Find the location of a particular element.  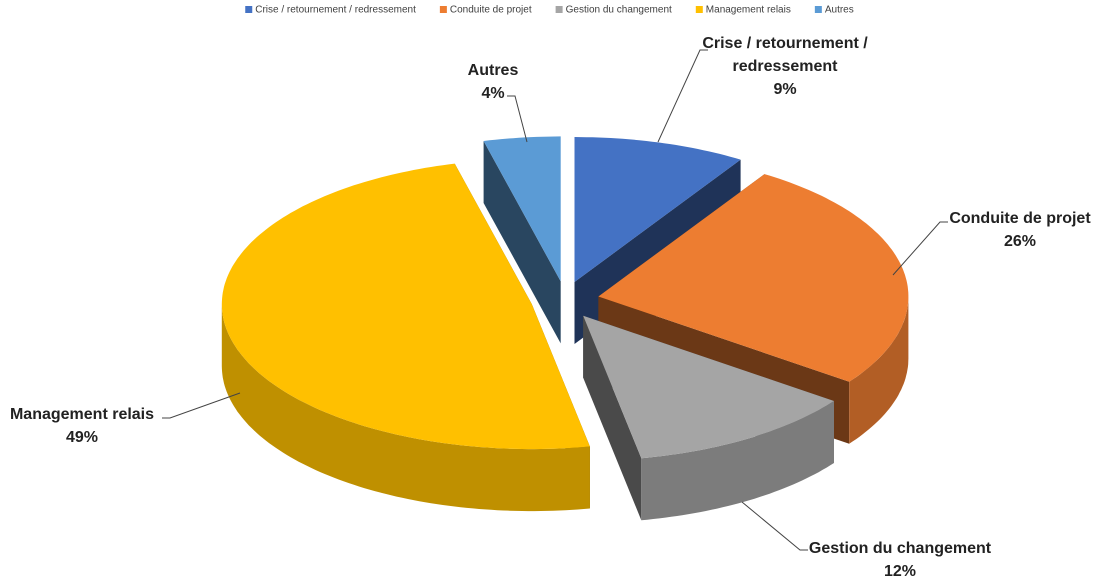

label-value: 49% is located at coordinates (82, 437).